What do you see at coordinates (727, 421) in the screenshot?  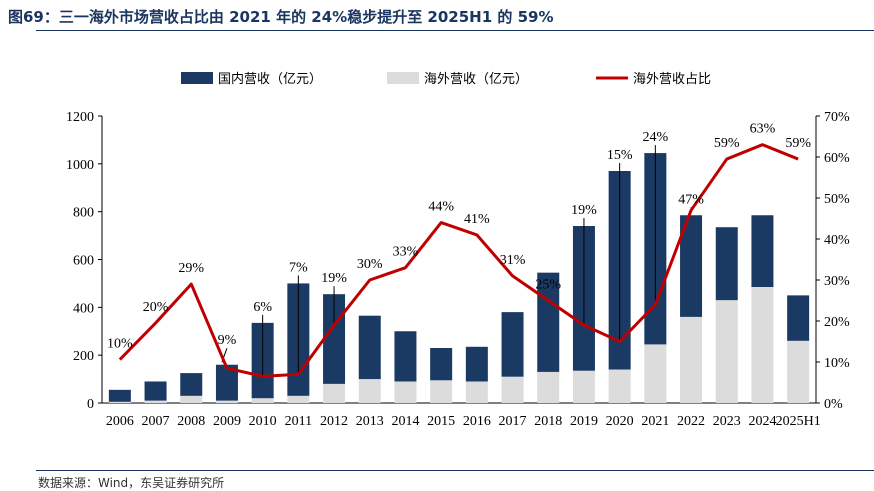 I see `x-tick-label: 2023` at bounding box center [727, 421].